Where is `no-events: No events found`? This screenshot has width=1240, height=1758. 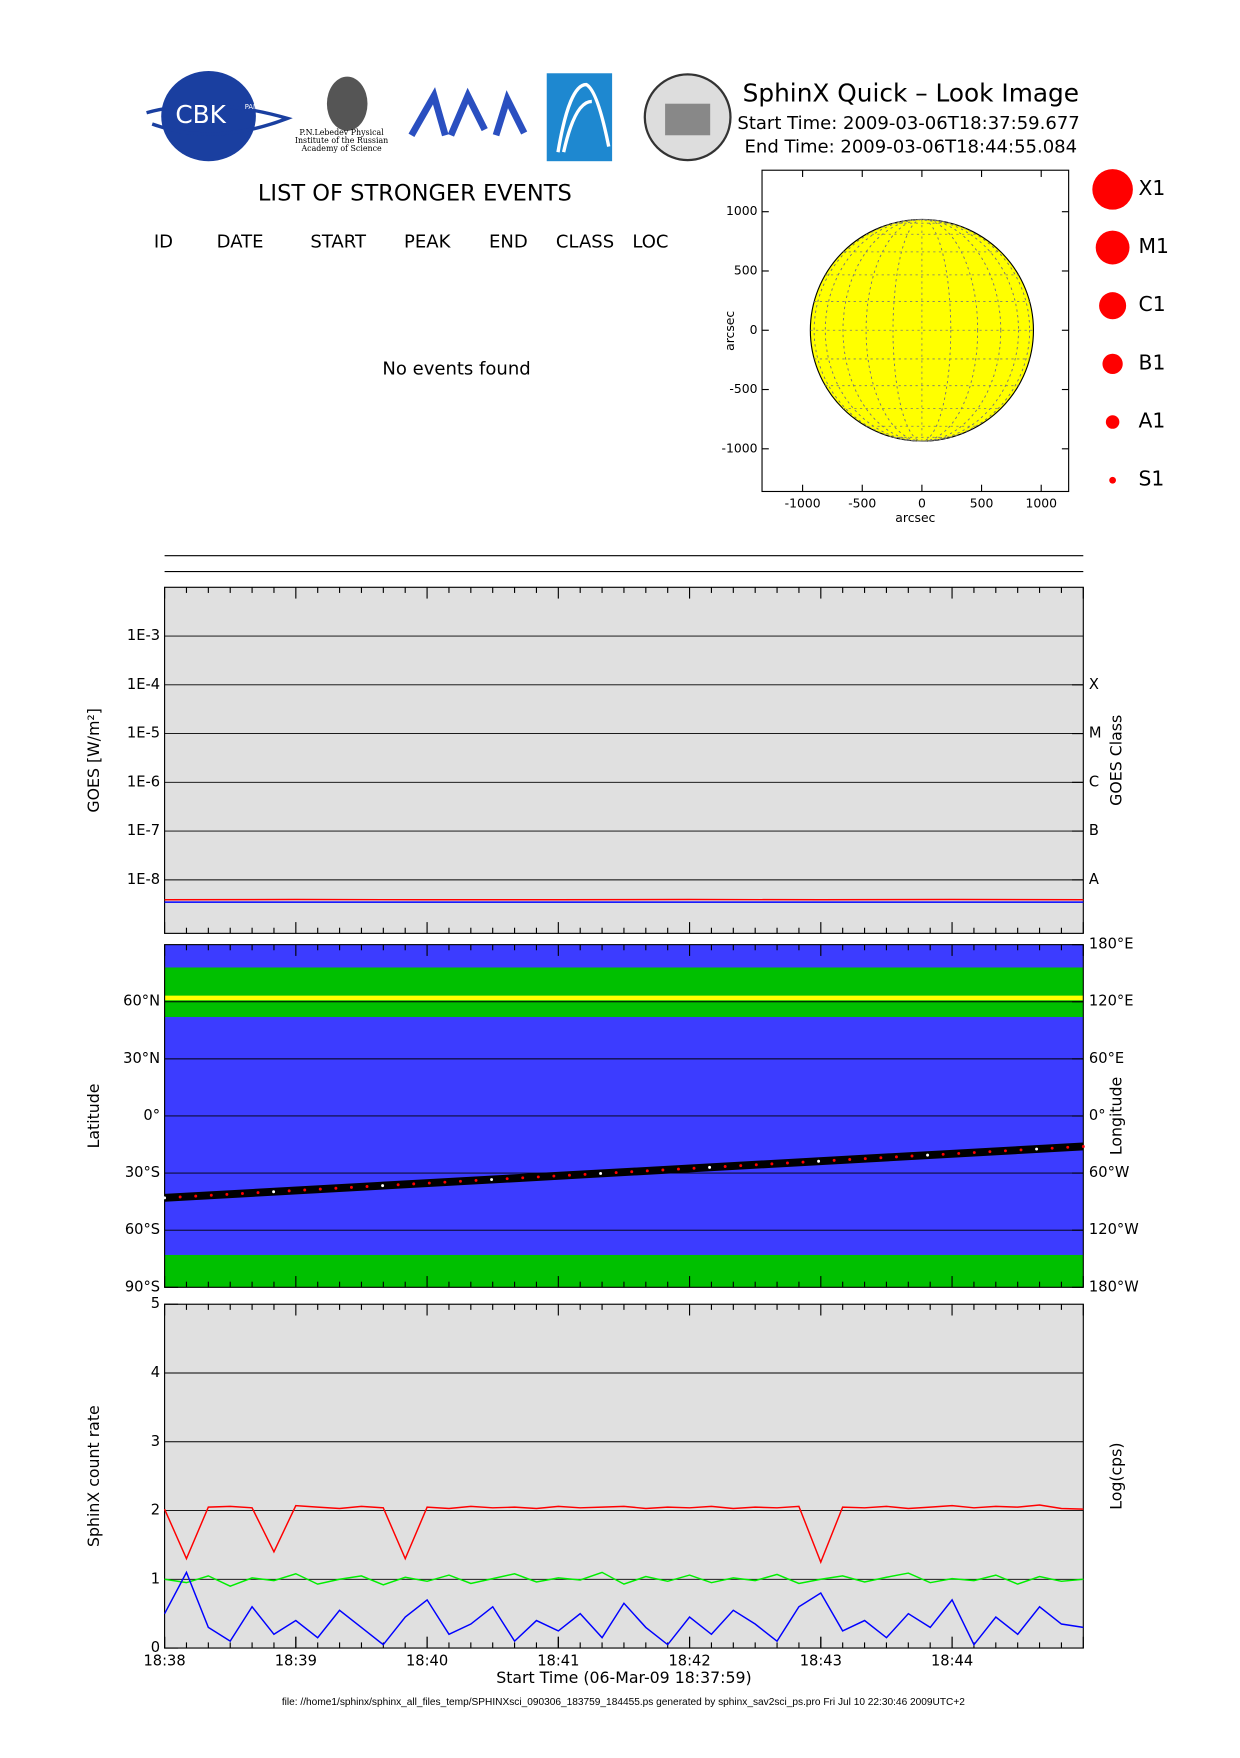
no-events: No events found is located at coordinates (456, 369).